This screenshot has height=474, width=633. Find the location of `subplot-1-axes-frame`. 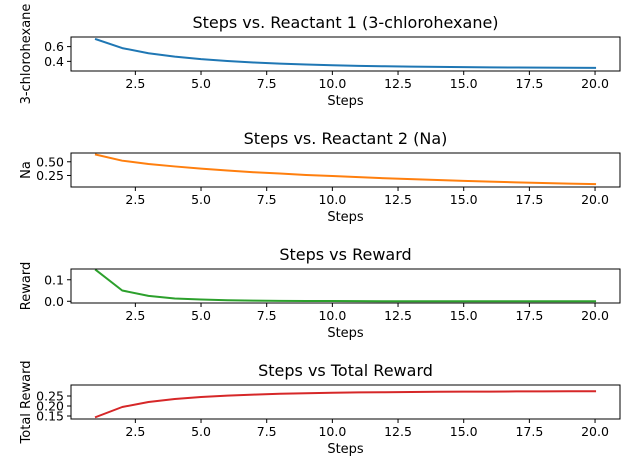

subplot-1-axes-frame is located at coordinates (345, 54).